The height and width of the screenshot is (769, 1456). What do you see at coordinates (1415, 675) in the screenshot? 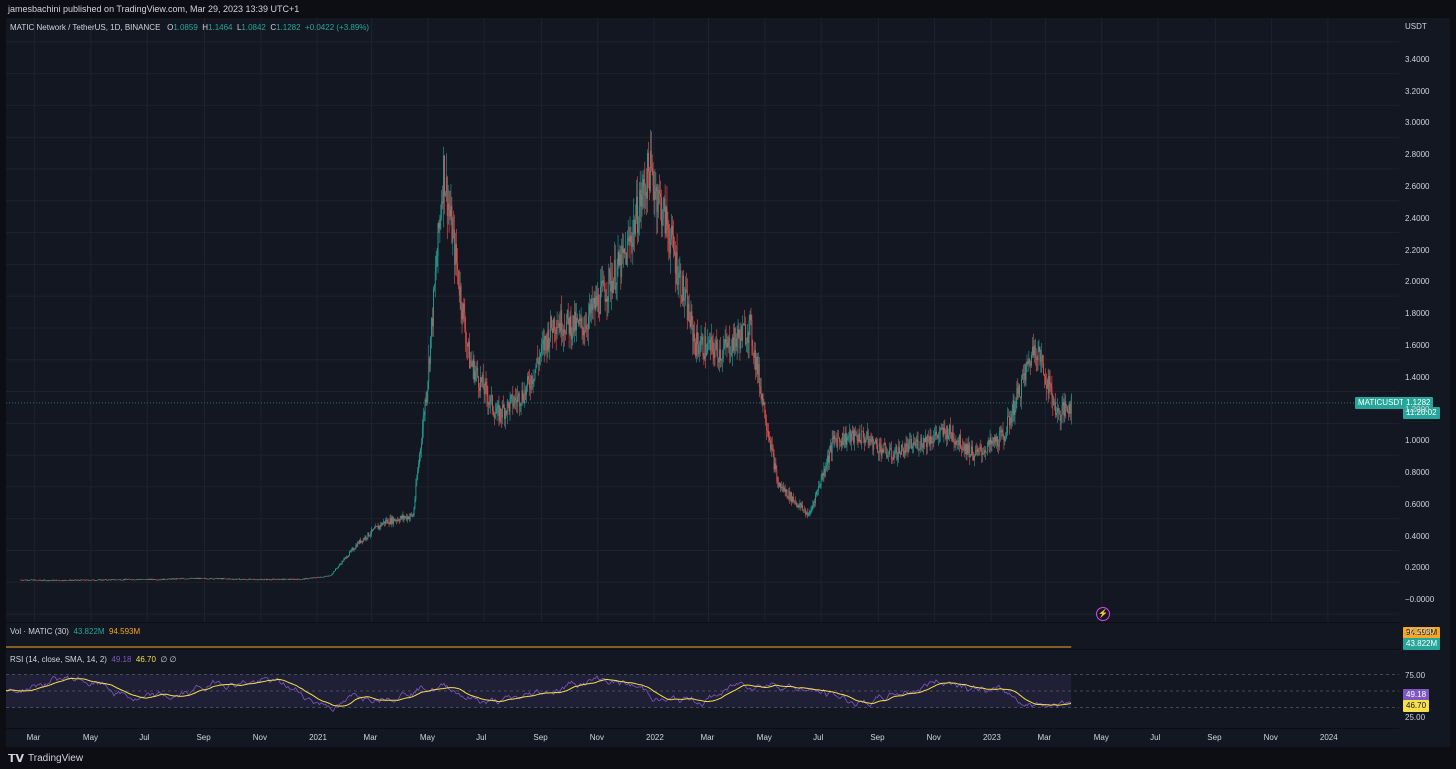
I see `rsi-level-upper: 75.00` at bounding box center [1415, 675].